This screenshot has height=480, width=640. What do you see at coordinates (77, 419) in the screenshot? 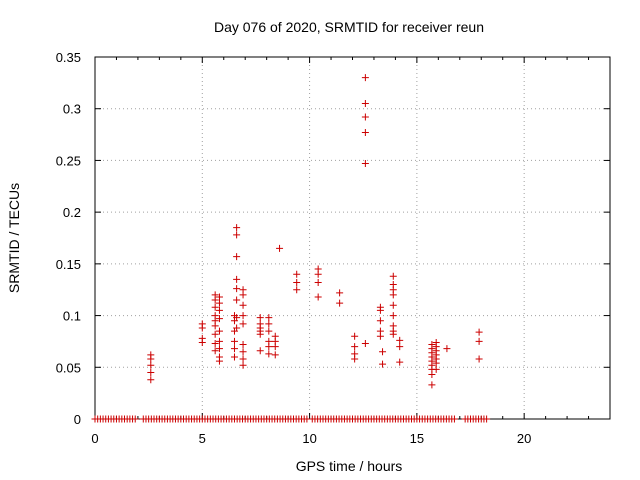
I see `y-tick-label: 0` at bounding box center [77, 419].